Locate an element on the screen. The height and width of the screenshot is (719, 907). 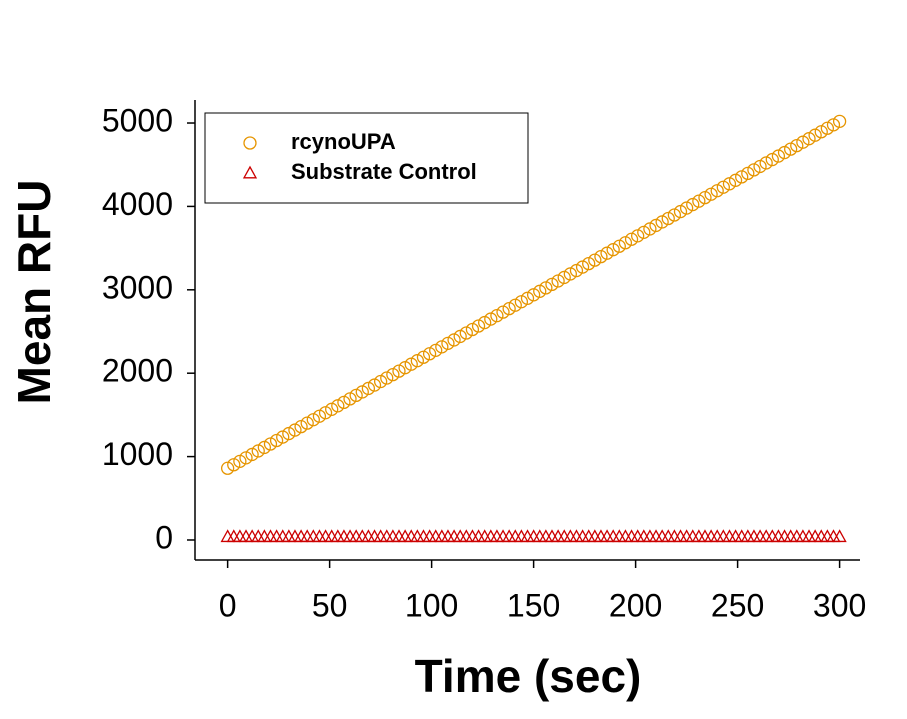
y-tick-label: 4000 is located at coordinates (137, 204).